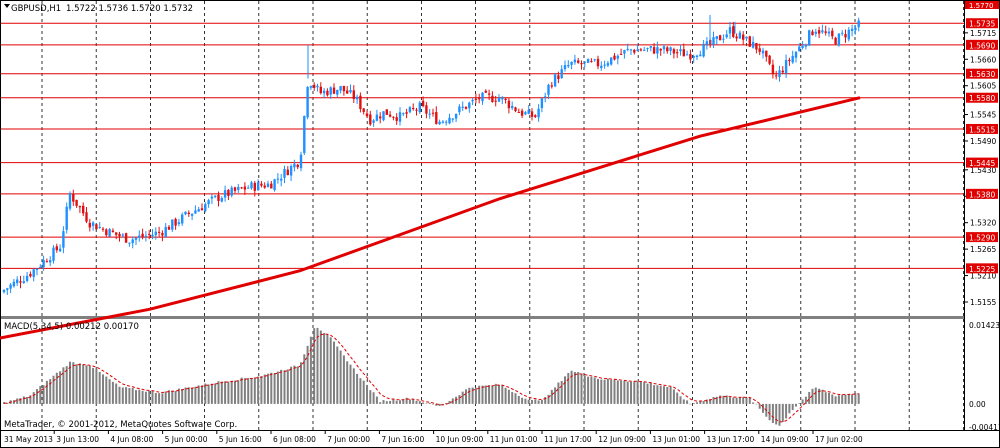 This screenshot has height=448, width=1000. Describe the element at coordinates (186, 439) in the screenshot. I see `time-tick-label: 5 Jun 00:00` at that location.